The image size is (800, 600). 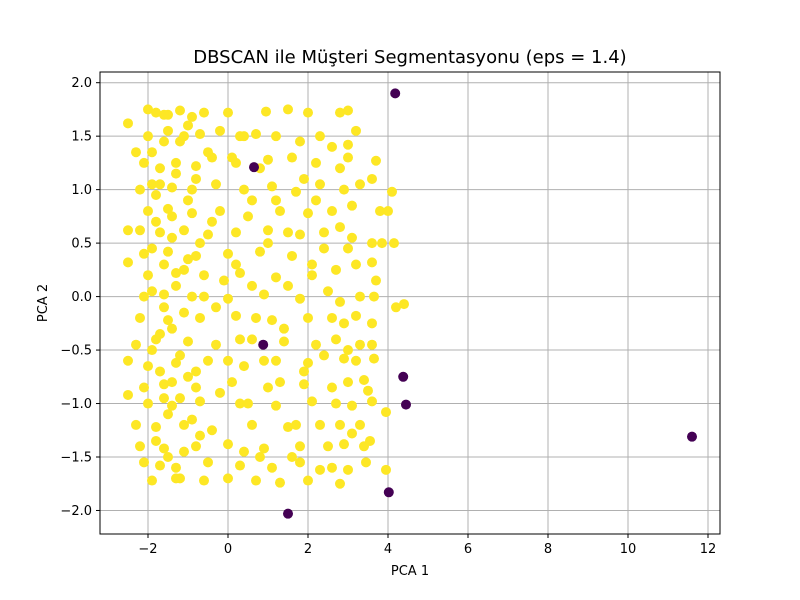 What do you see at coordinates (708, 549) in the screenshot?
I see `x-tick-label: 12` at bounding box center [708, 549].